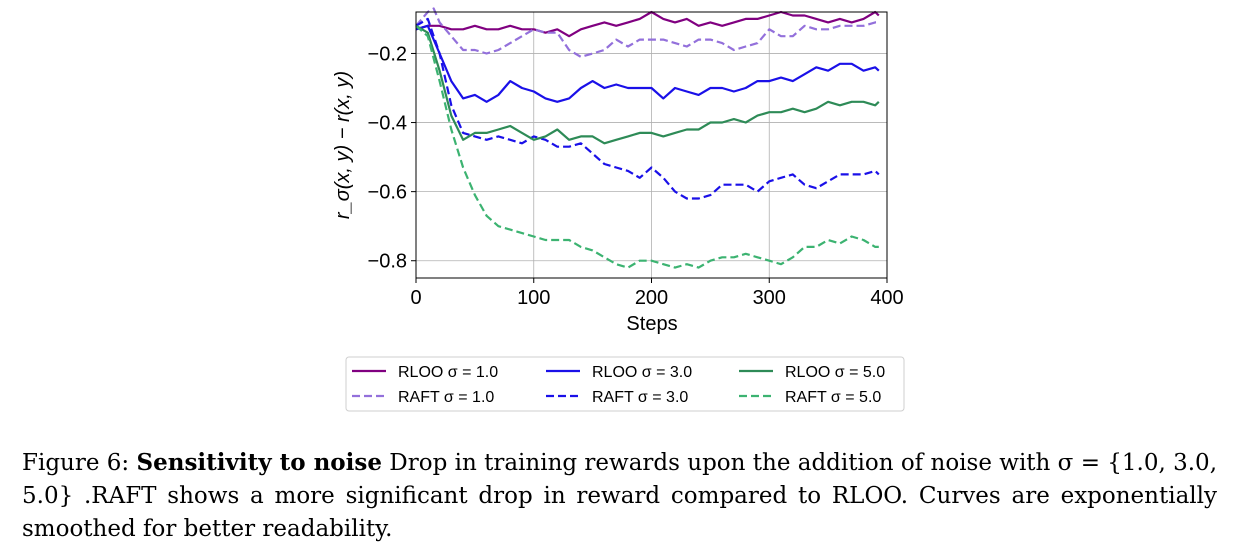 The image size is (1259, 556). What do you see at coordinates (415, 298) in the screenshot?
I see `x-tick-label: 0` at bounding box center [415, 298].